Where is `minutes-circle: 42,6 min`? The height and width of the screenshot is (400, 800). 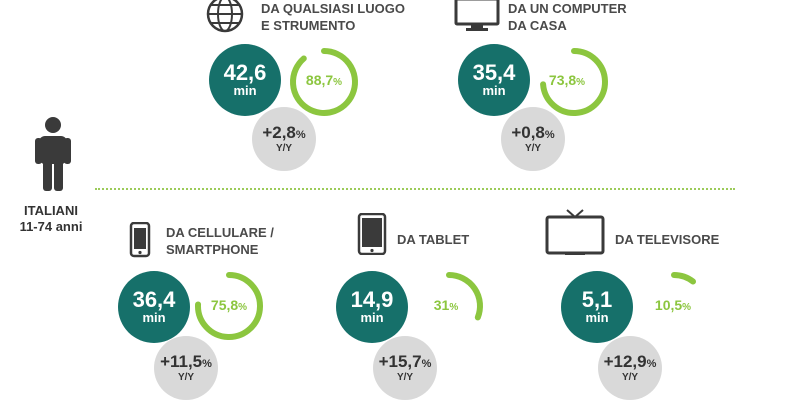
minutes-circle: 42,6 min is located at coordinates (245, 80).